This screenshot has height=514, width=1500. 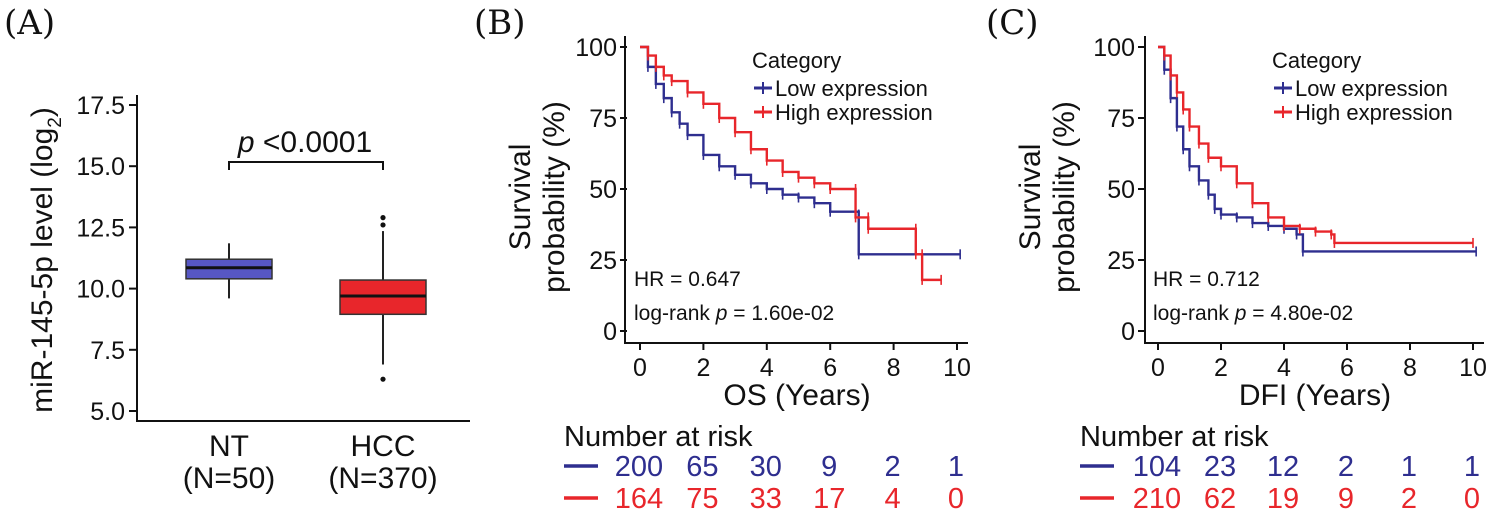 I want to click on panel-b-xtick-label: 0, so click(x=640, y=368).